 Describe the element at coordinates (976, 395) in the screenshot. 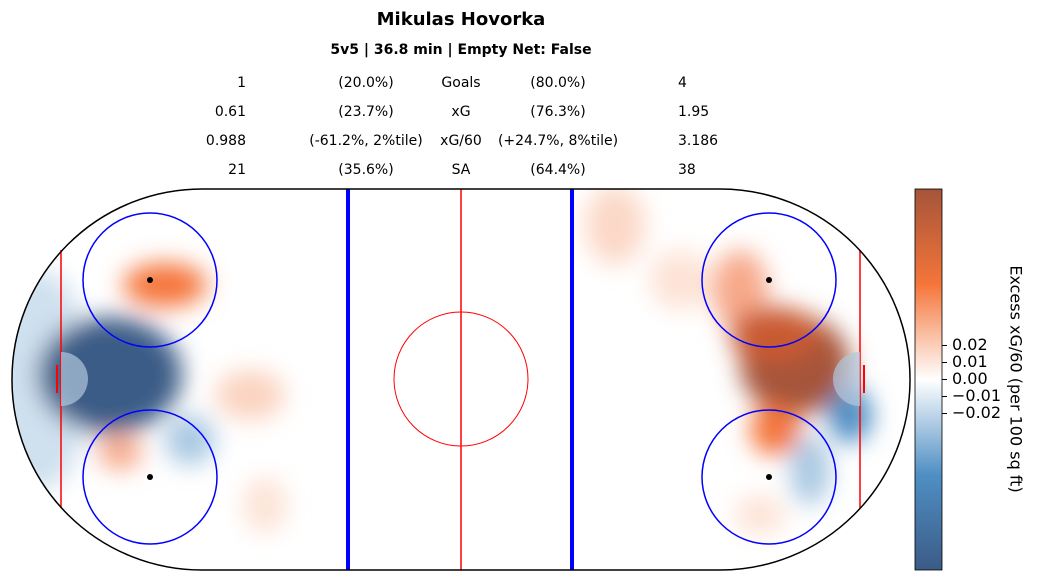

I see `colorbar-tick-label: −0.01` at that location.